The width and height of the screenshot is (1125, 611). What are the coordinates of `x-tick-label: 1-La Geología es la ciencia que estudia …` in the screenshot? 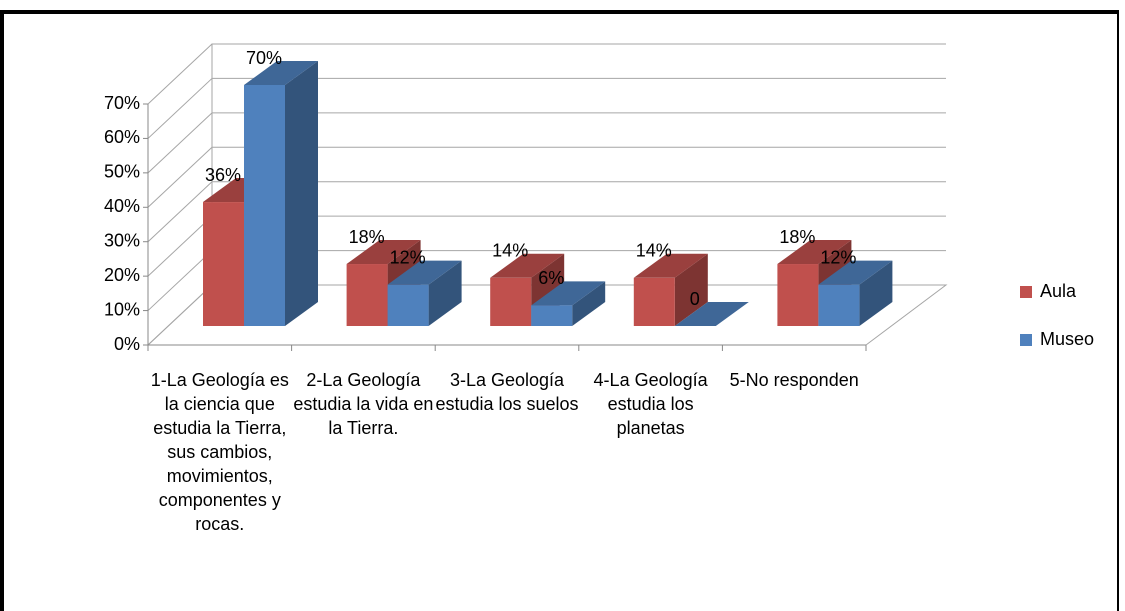 It's located at (219, 452).